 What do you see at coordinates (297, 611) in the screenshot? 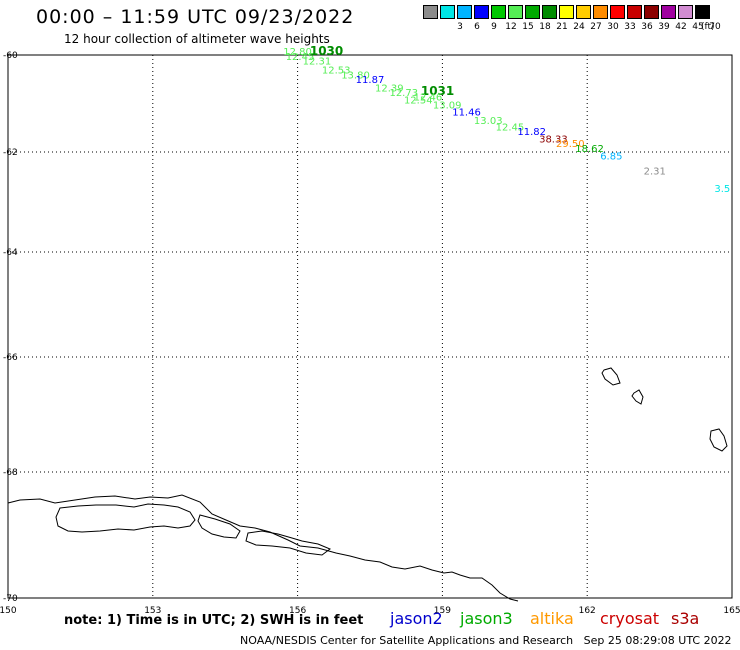
I see `longitude-label: 156` at bounding box center [297, 611].